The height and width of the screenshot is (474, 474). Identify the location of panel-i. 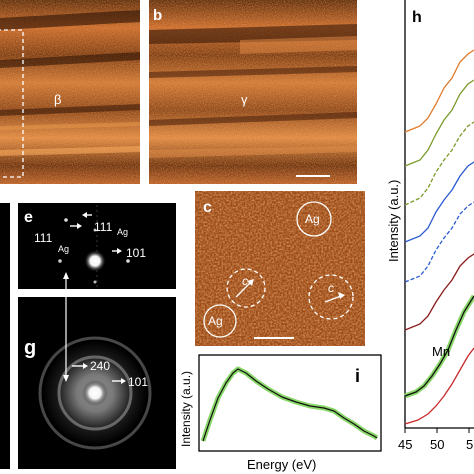
(290, 403).